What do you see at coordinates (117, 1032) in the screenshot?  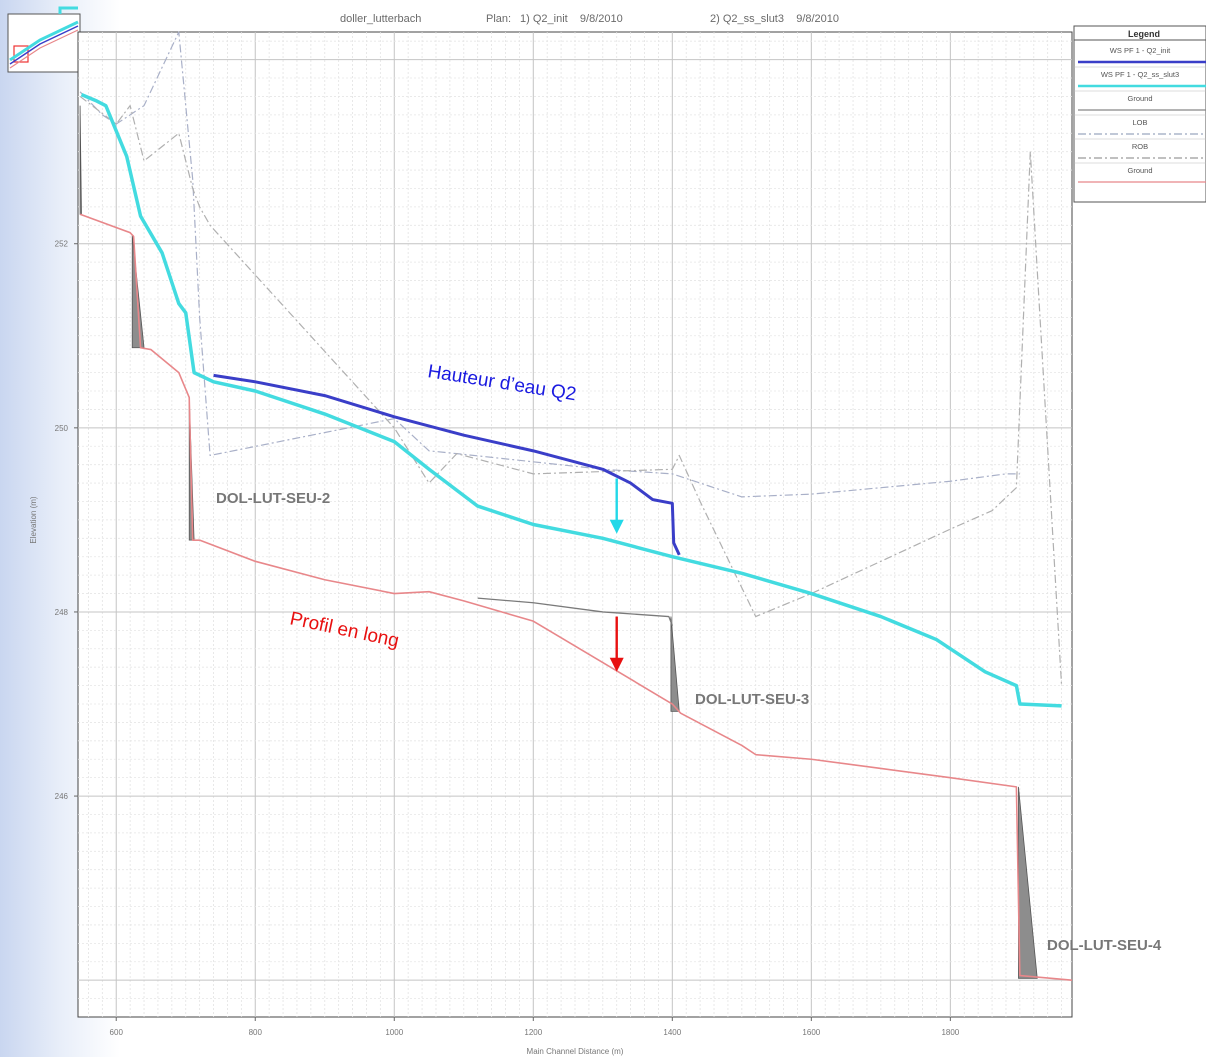 I see `x-tick-label: 600` at bounding box center [117, 1032].